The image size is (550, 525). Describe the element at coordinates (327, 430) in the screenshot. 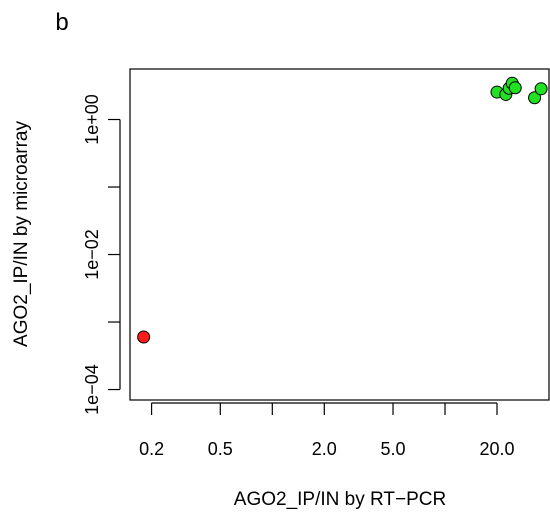

I see `x-axis: 0.2 0.5 2.0 5.0 20.0` at that location.